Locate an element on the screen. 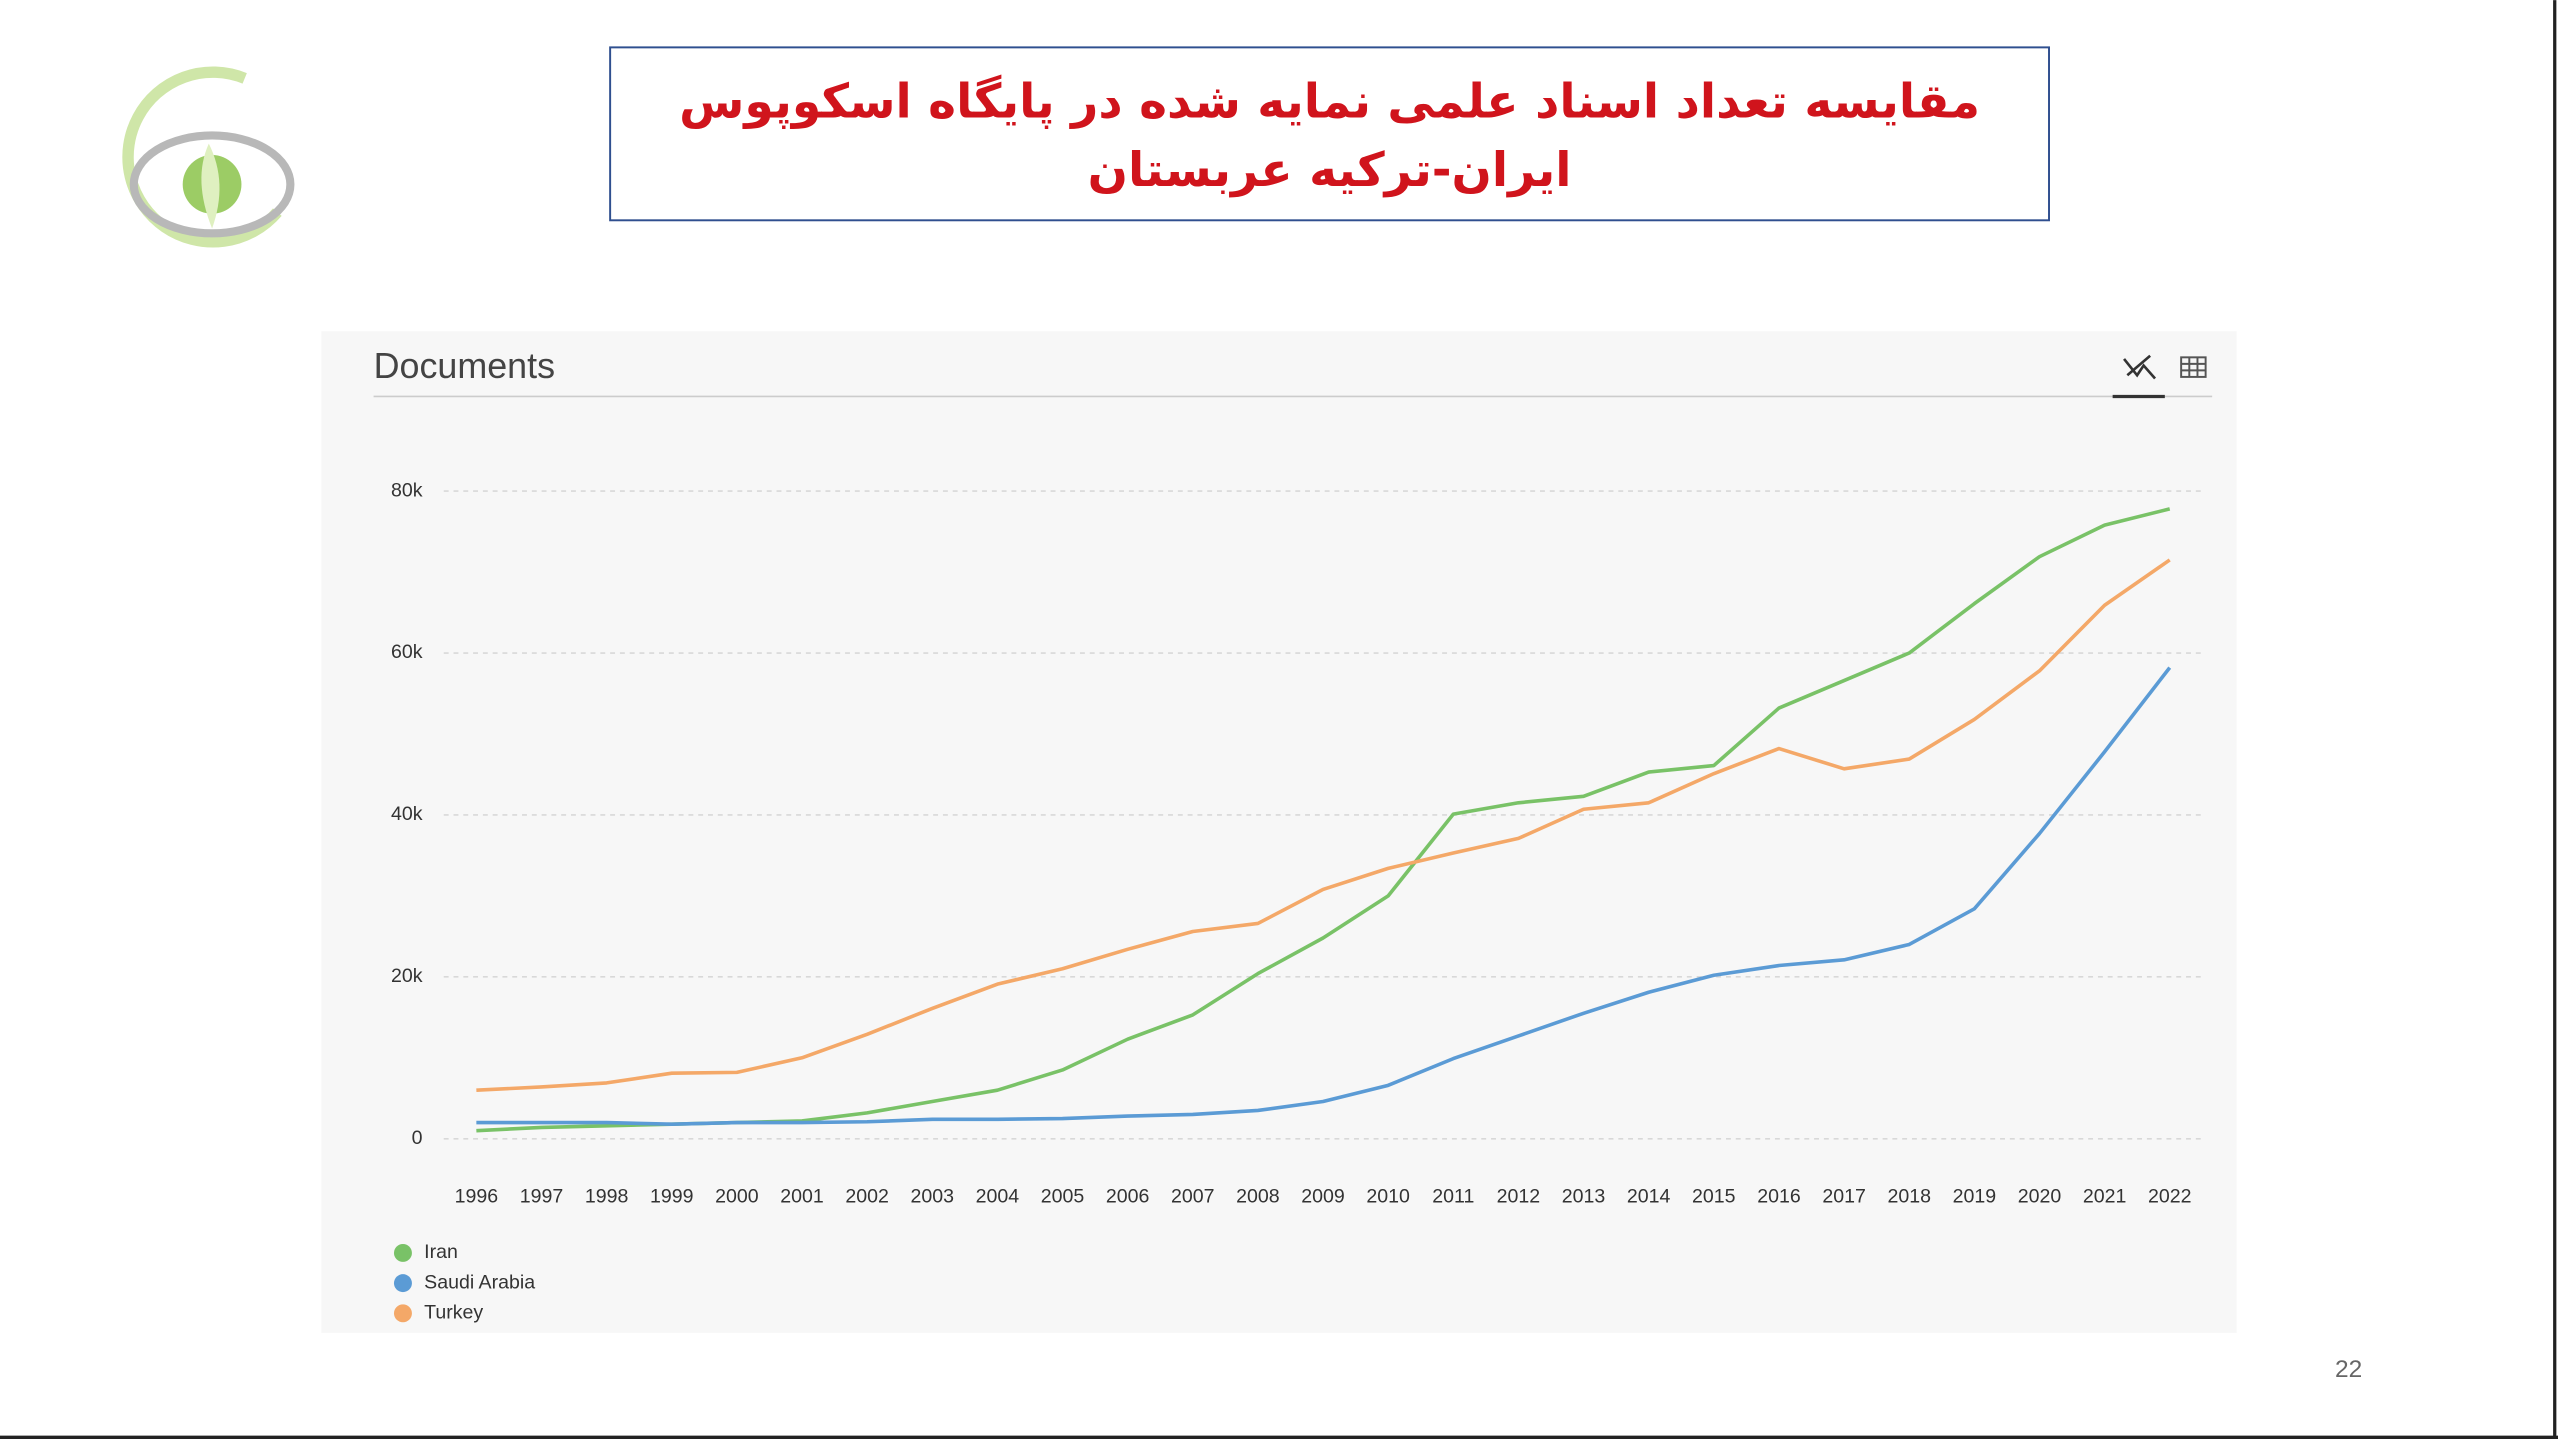 The image size is (2558, 1439). page-number: 22 is located at coordinates (2348, 1369).